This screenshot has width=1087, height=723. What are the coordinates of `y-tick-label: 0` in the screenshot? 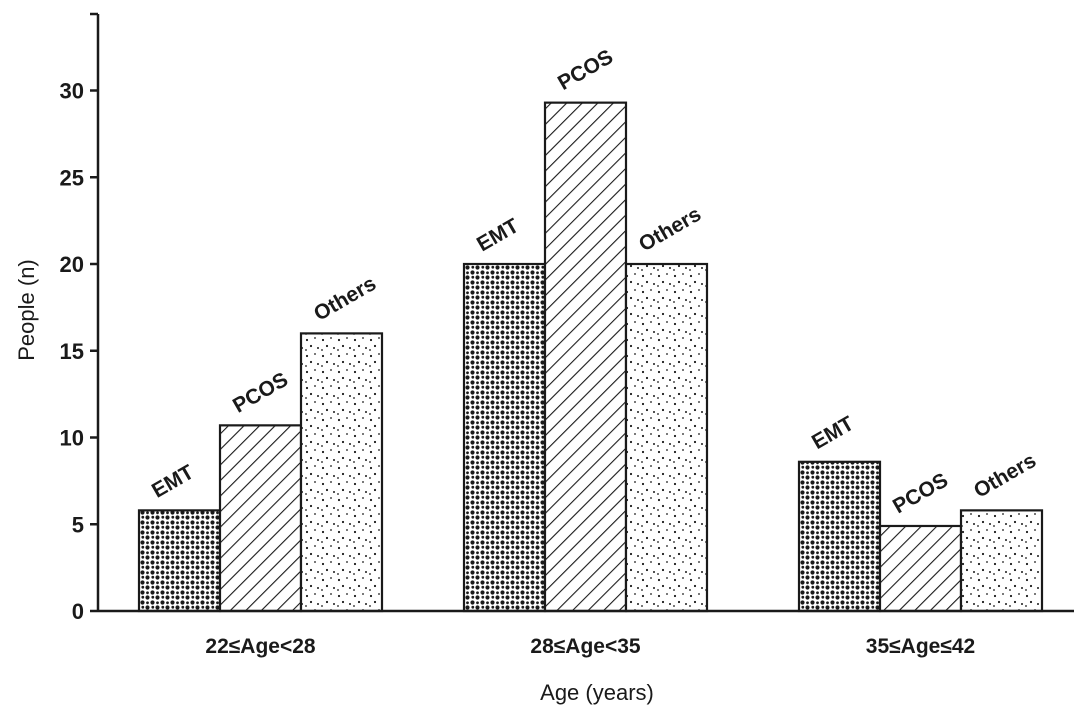 It's located at (78, 611).